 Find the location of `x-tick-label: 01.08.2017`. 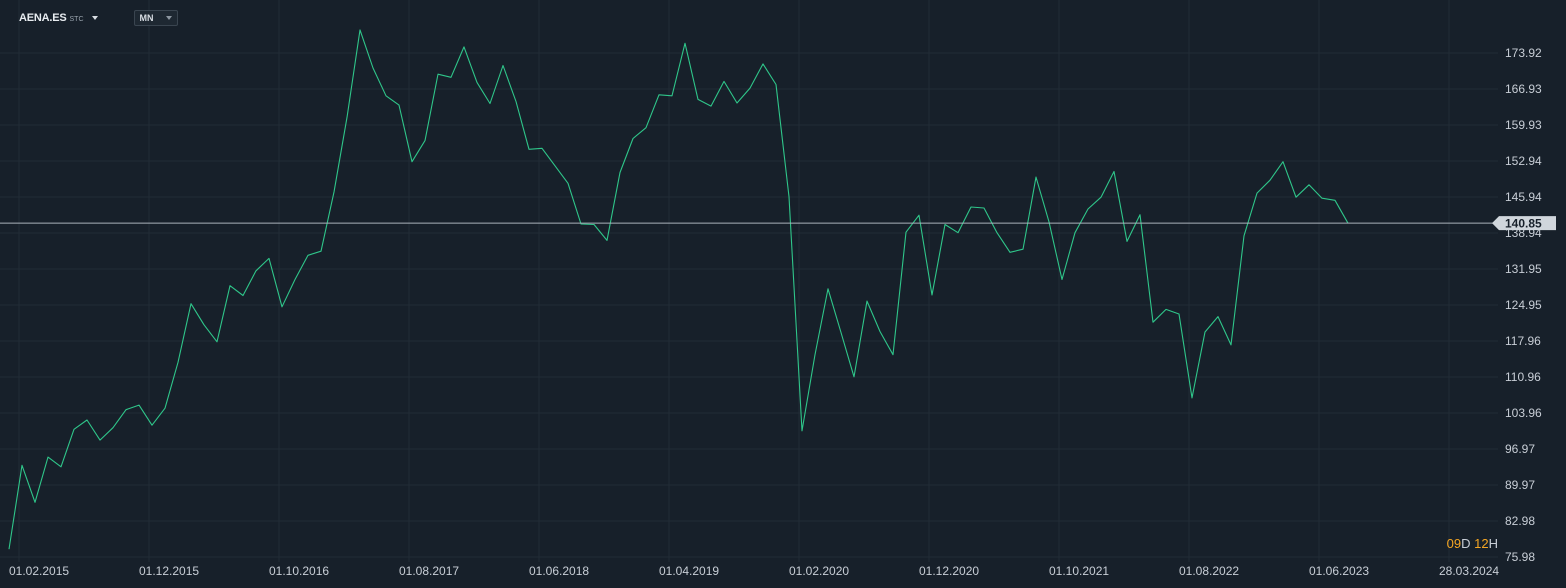

x-tick-label: 01.08.2017 is located at coordinates (429, 571).